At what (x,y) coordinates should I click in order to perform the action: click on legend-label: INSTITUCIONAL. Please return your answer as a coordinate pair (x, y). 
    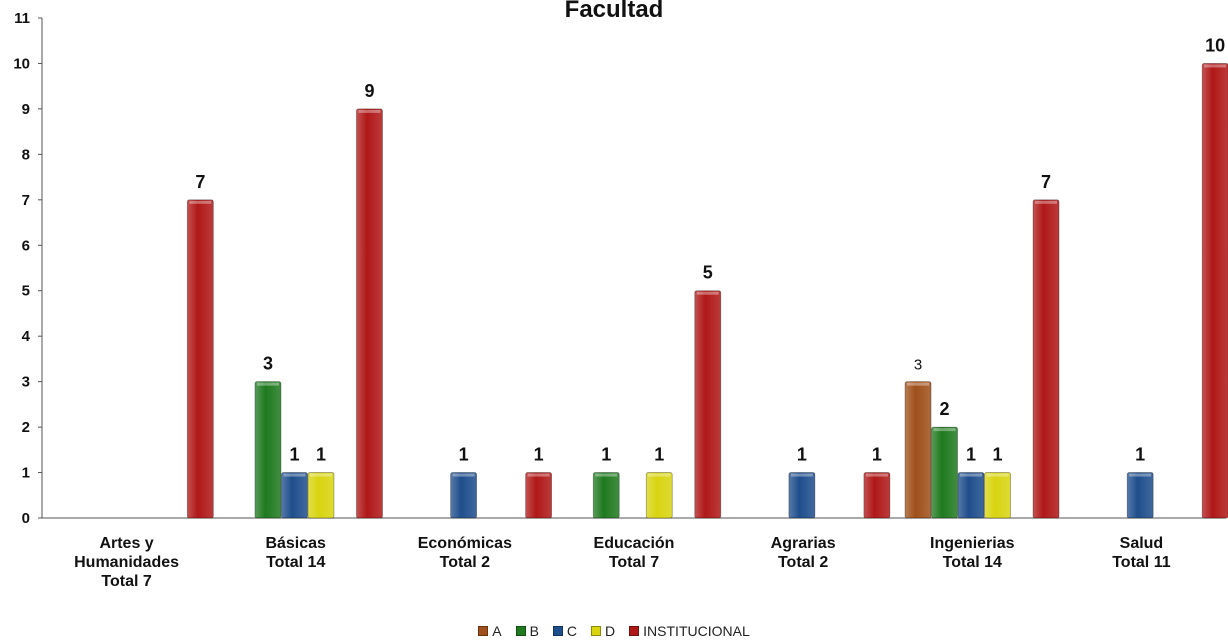
    Looking at the image, I should click on (696, 631).